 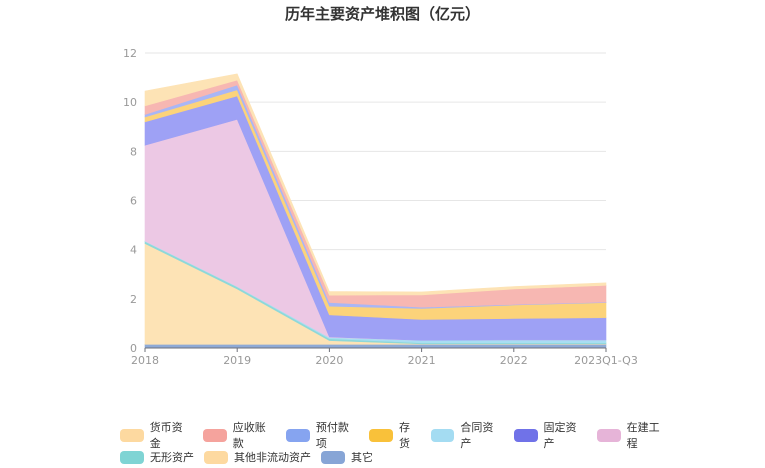 I want to click on chart-title: 历年主要资产堆积图（亿元）, so click(x=382, y=14).